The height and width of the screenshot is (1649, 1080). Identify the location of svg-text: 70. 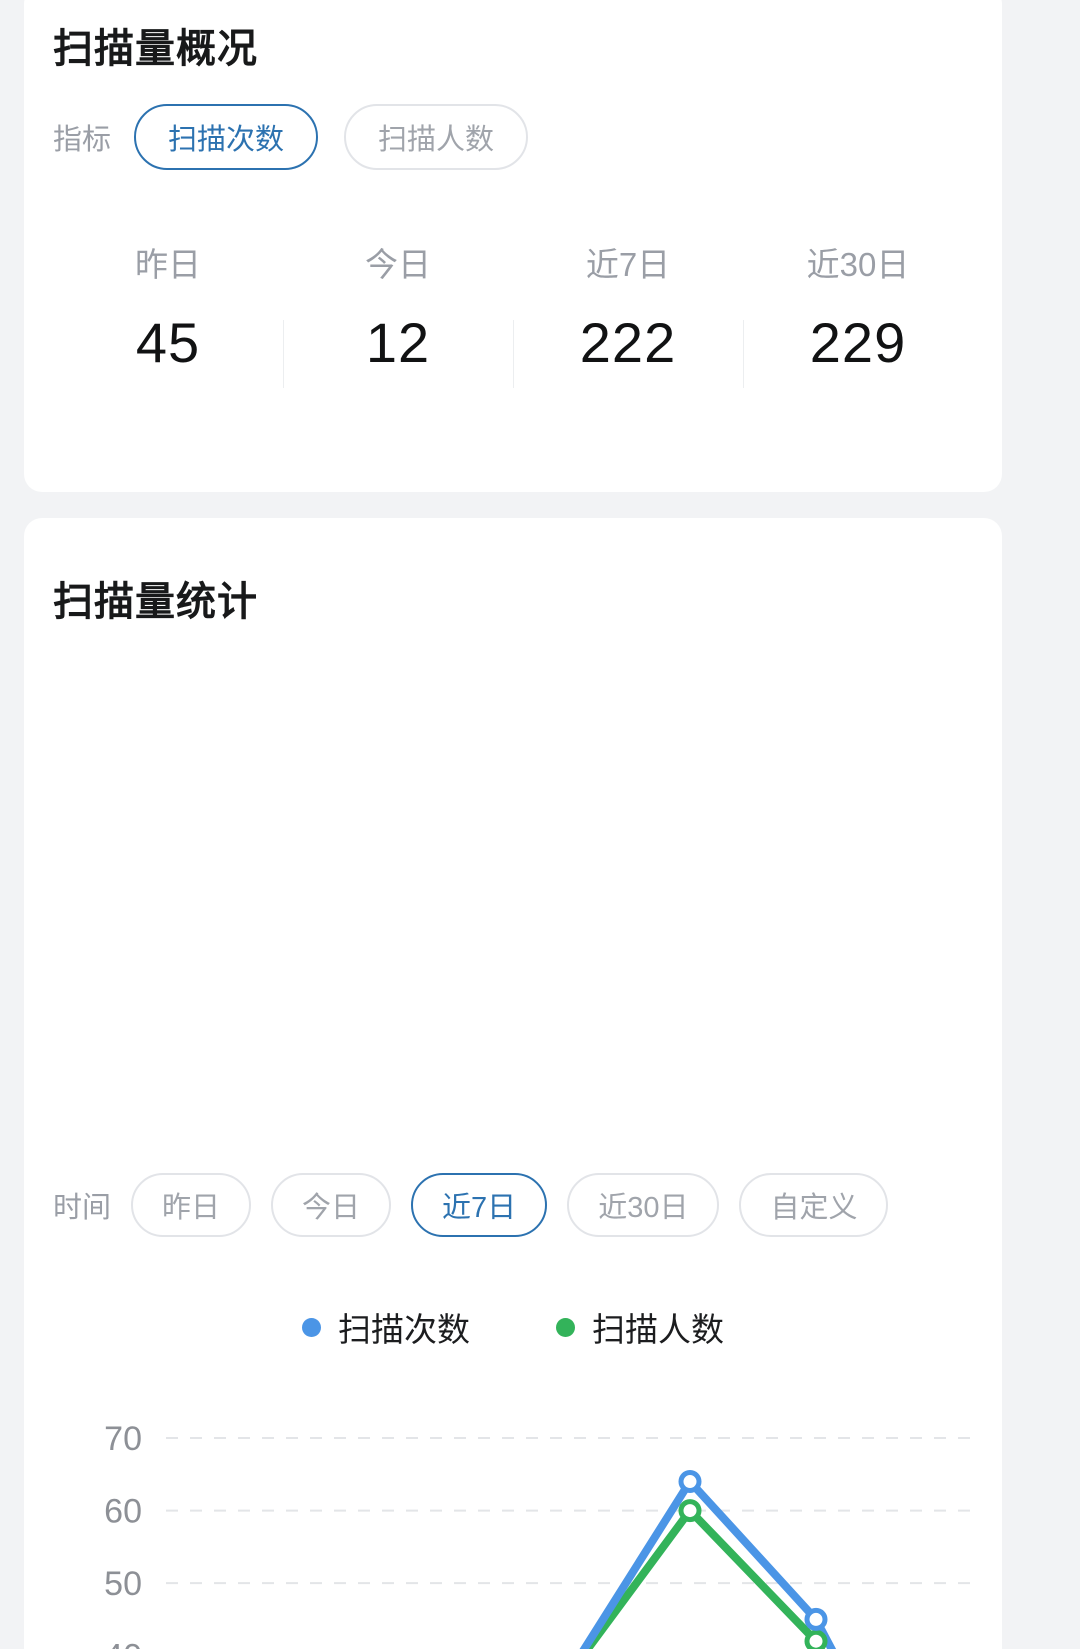
(123, 1439).